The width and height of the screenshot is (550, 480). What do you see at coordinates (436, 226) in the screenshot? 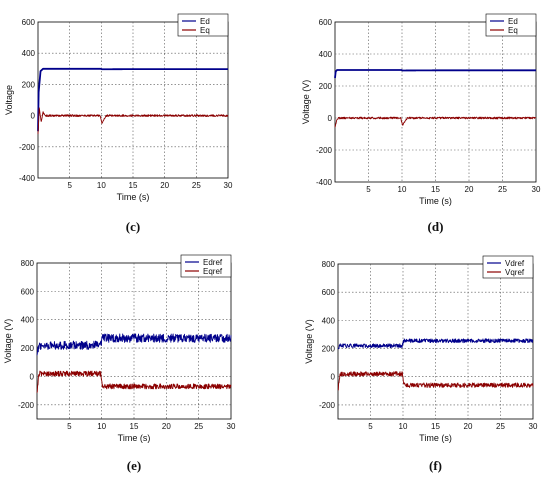
I see `panel-caption: (d)` at bounding box center [436, 226].